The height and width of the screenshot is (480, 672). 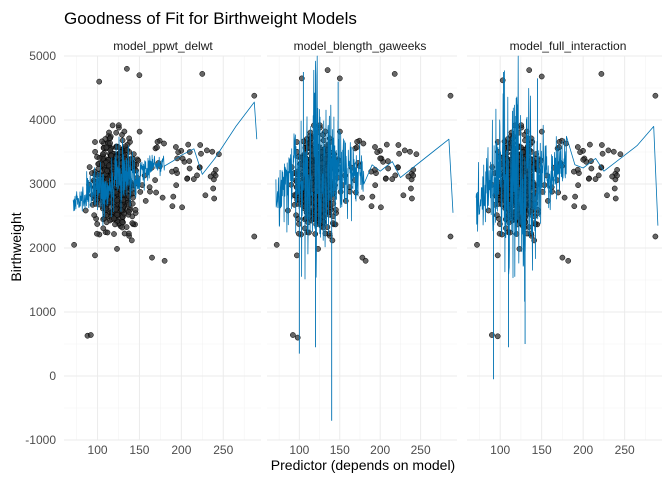 What do you see at coordinates (42, 184) in the screenshot?
I see `y-tick-label: 3000` at bounding box center [42, 184].